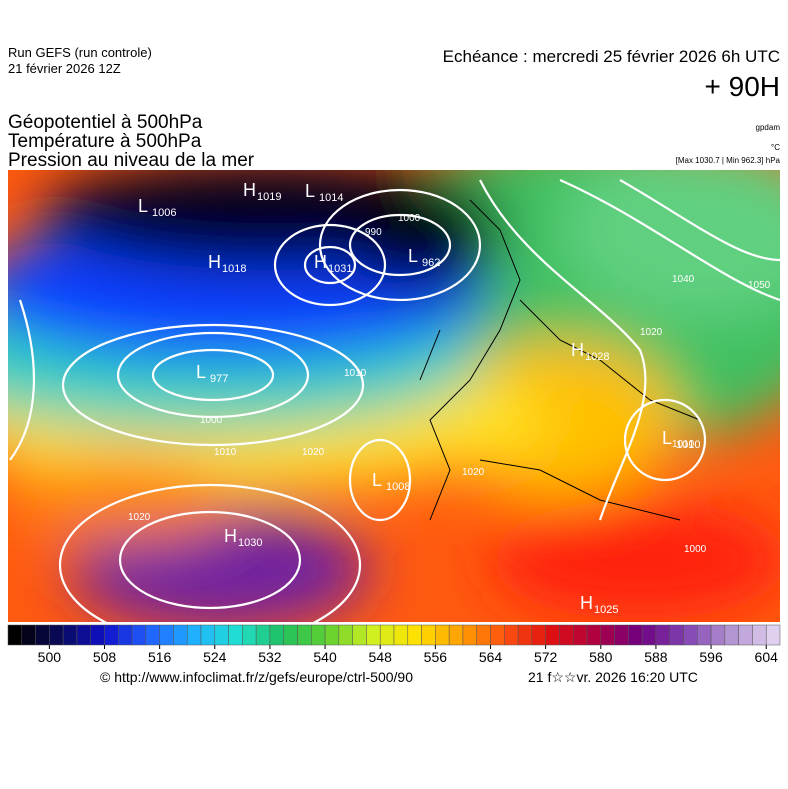 The height and width of the screenshot is (789, 788). What do you see at coordinates (105, 141) in the screenshot?
I see `title-line: Température à 500hPa` at bounding box center [105, 141].